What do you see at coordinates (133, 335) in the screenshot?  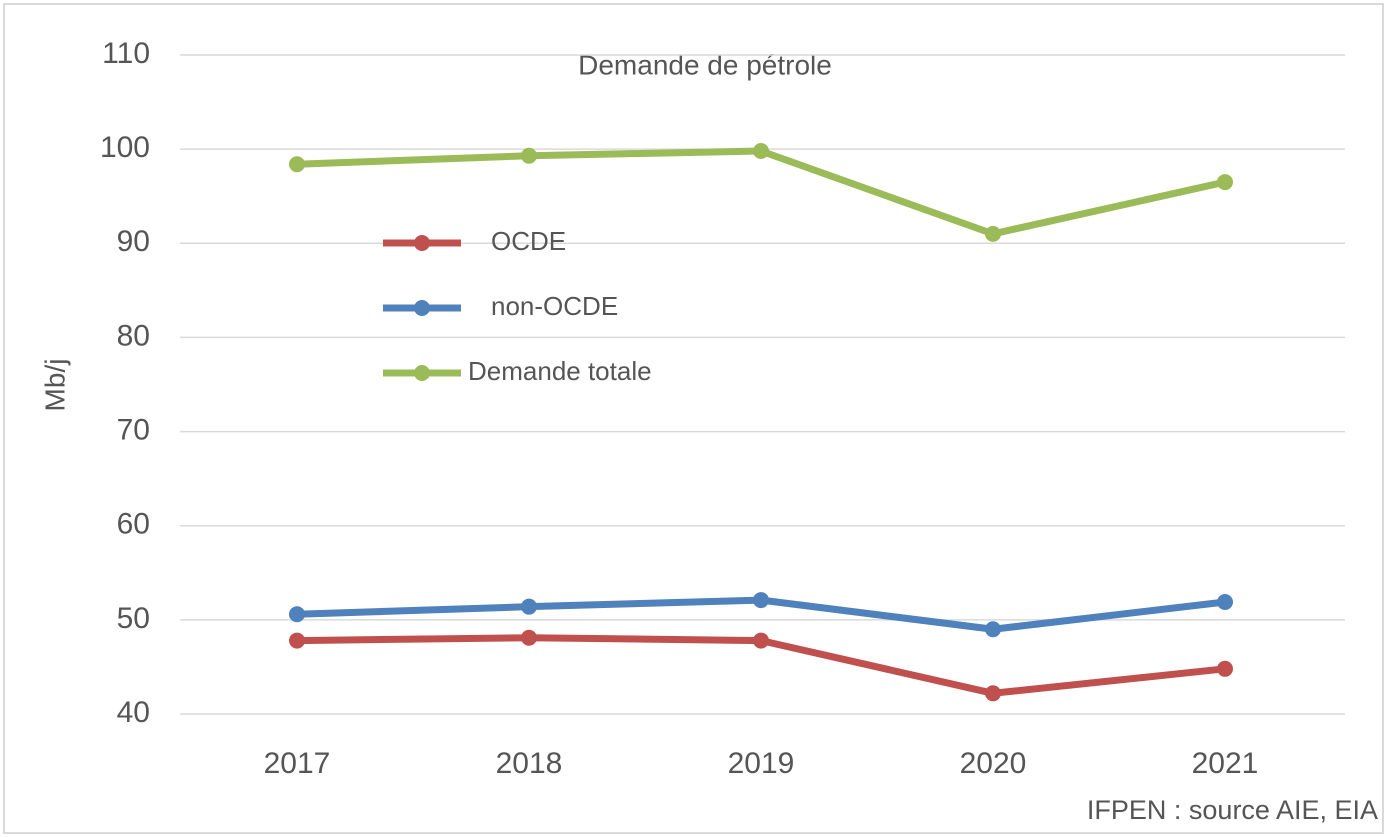 I see `y-tick-label: 80` at bounding box center [133, 335].